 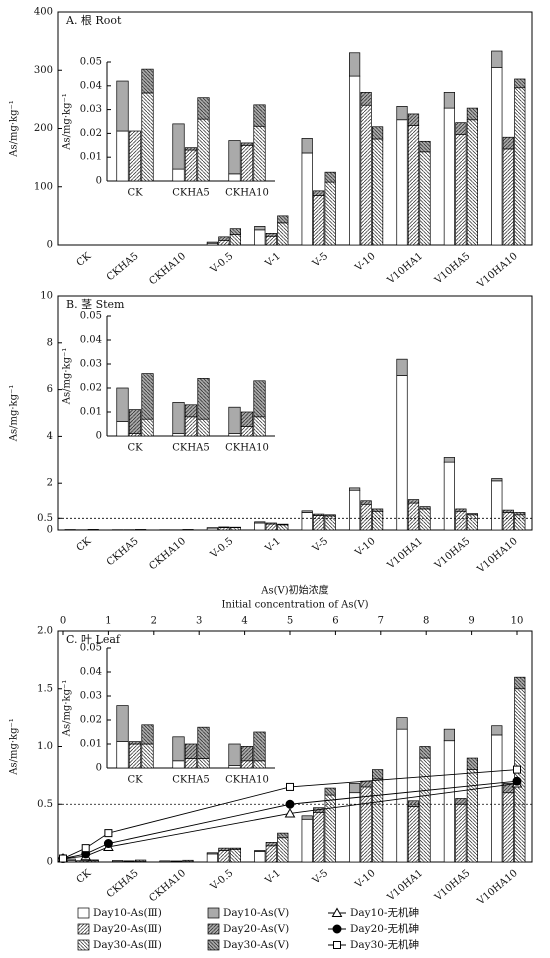 I want to click on x2-tick-label: 2, so click(x=154, y=621).